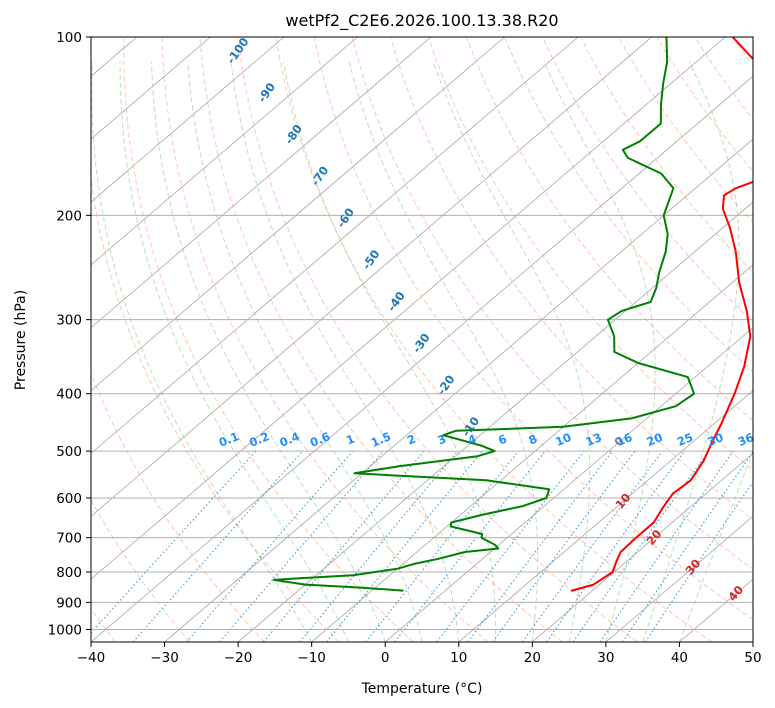  I want to click on x-tick-label: −30, so click(164, 658).